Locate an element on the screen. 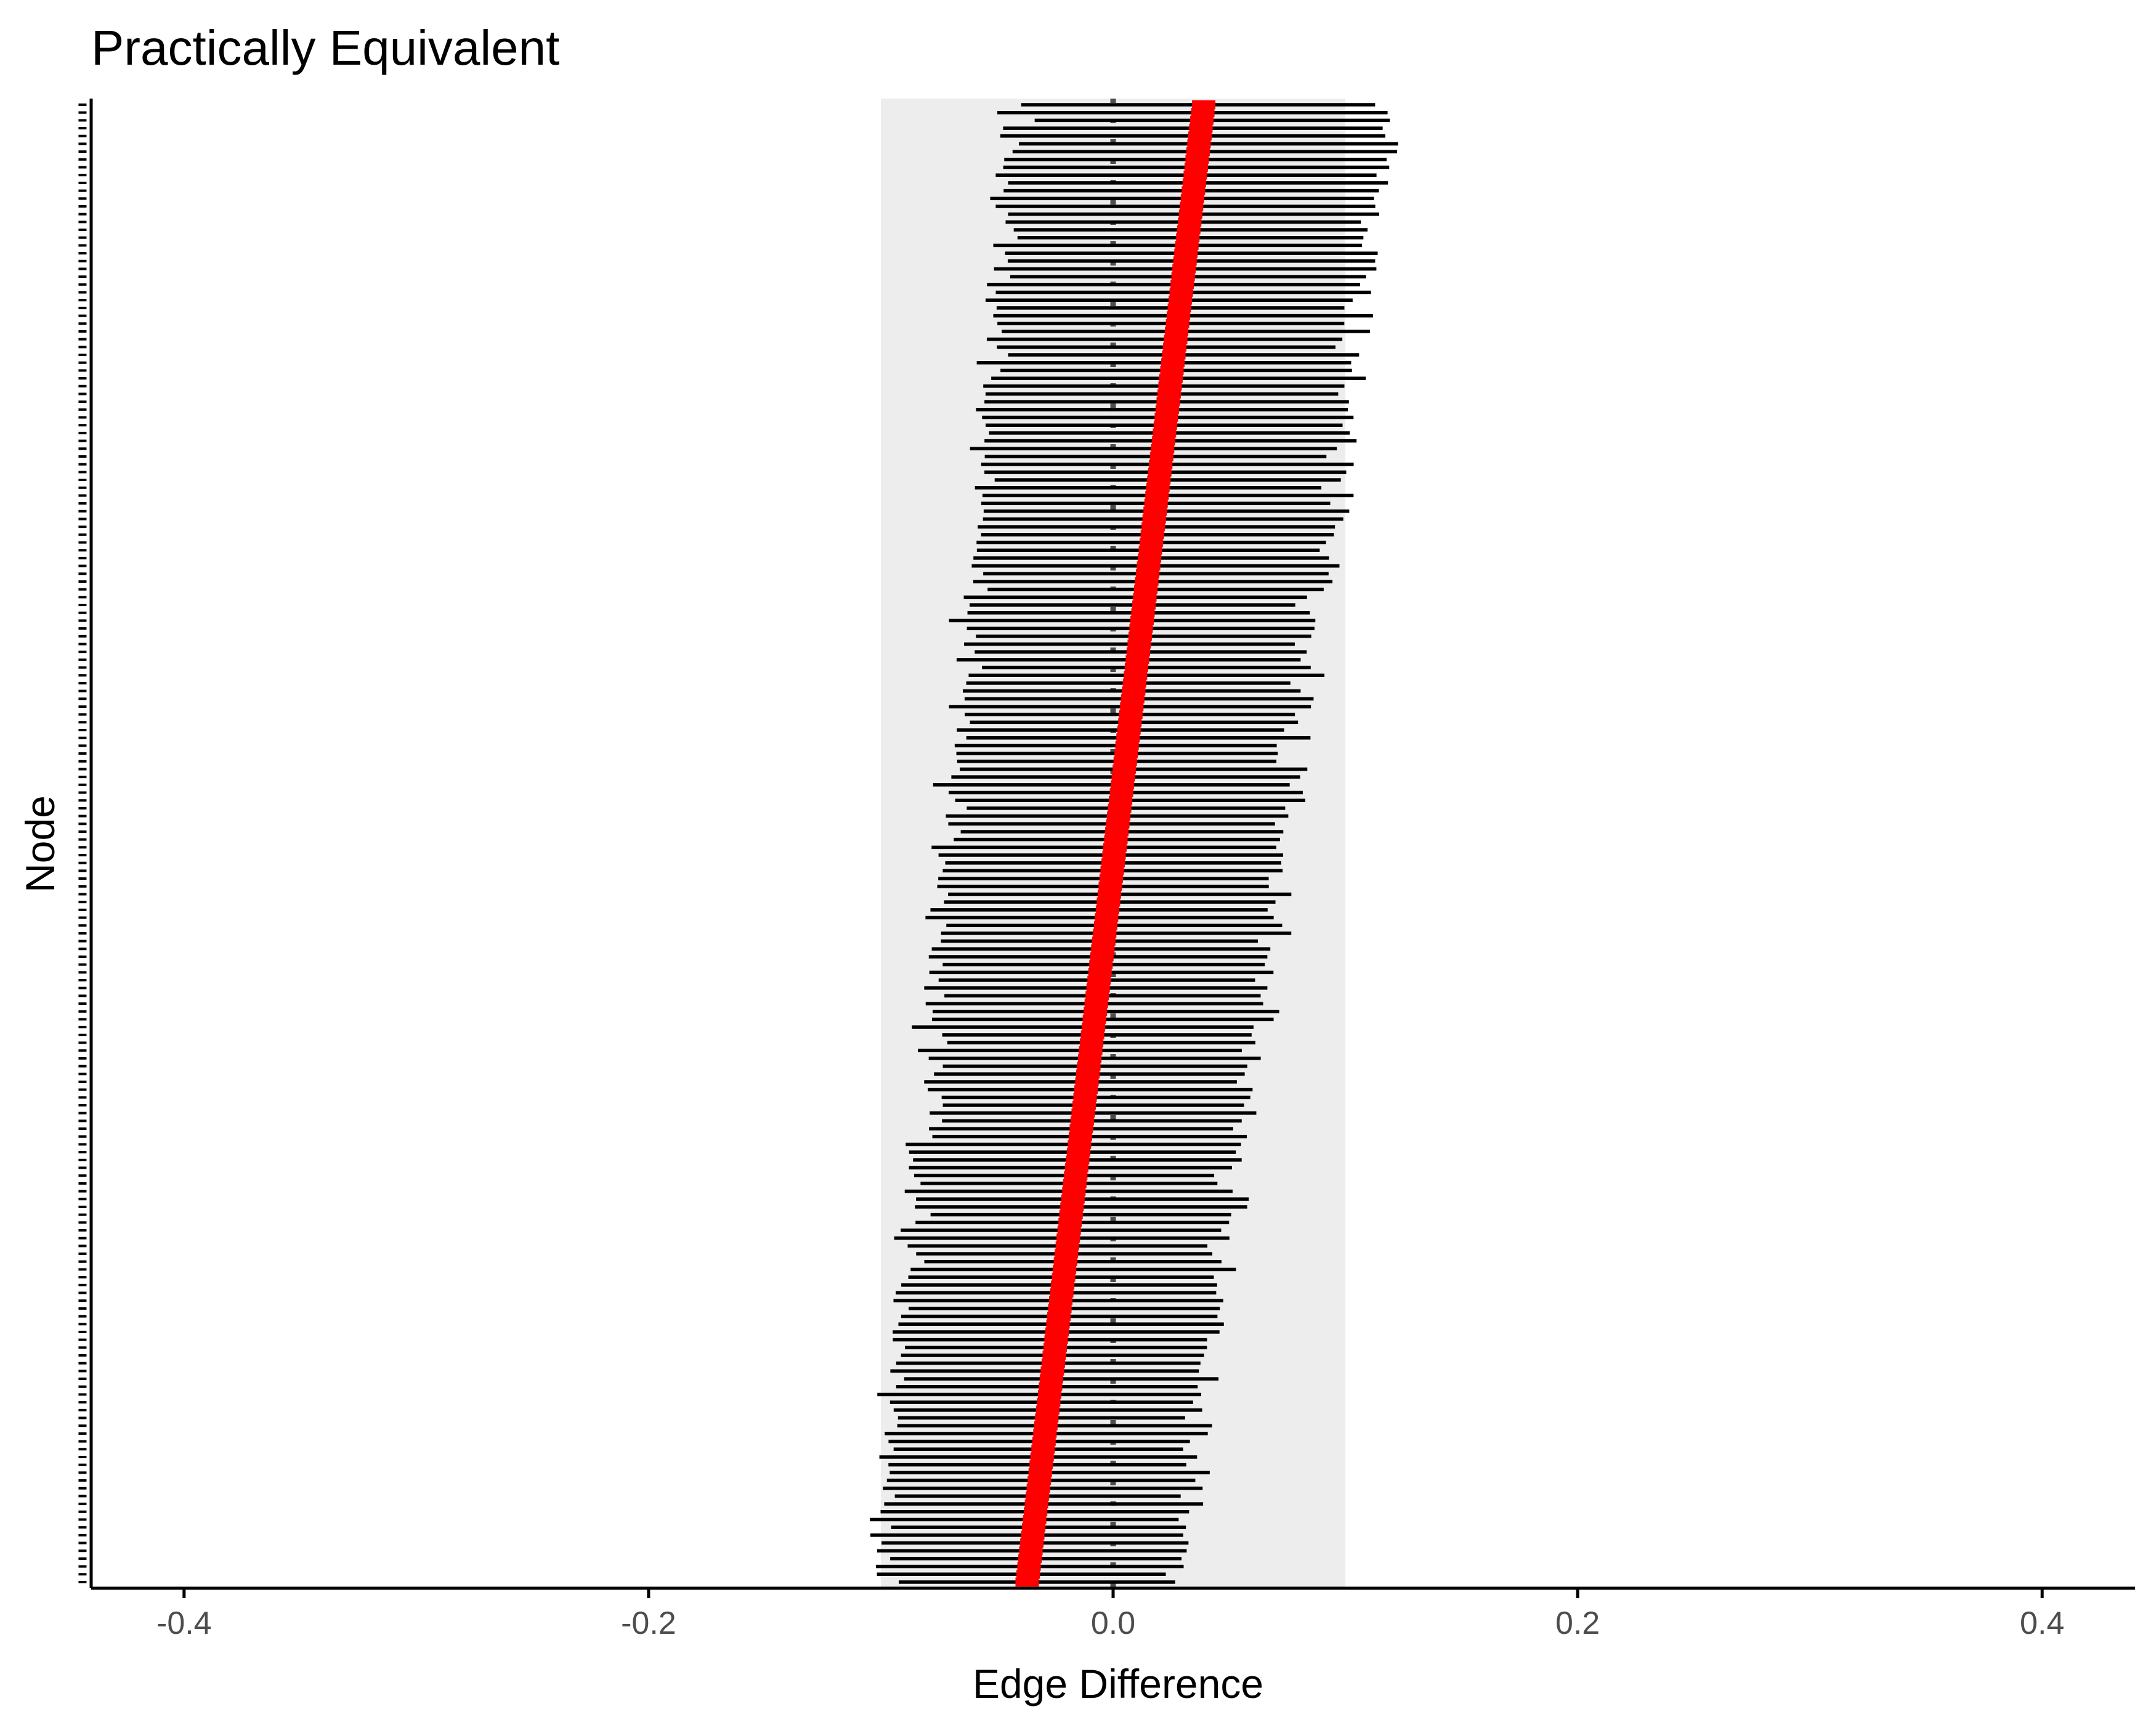 The height and width of the screenshot is (1725, 2156). x-tick-label: -0.4 is located at coordinates (184, 1623).